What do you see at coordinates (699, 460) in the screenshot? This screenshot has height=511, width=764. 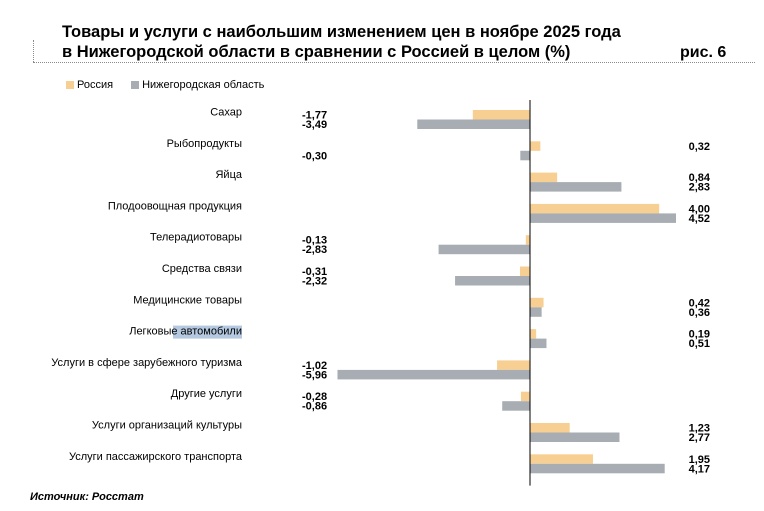 I see `data-label-russia: 1,95` at bounding box center [699, 460].